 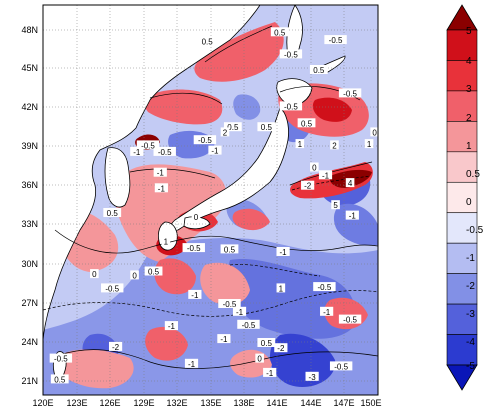 What do you see at coordinates (310, 403) in the screenshot?
I see `lon-label-144e: 144E` at bounding box center [310, 403].